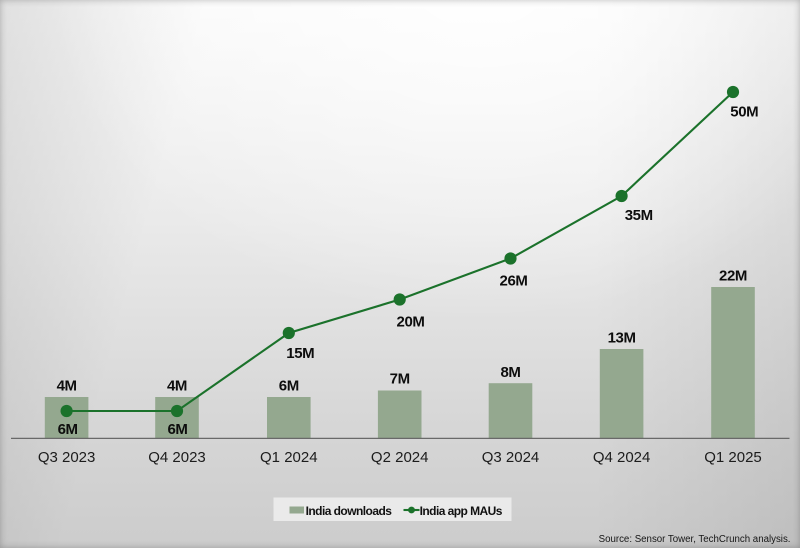 Image resolution: width=800 pixels, height=553 pixels. Describe the element at coordinates (177, 457) in the screenshot. I see `svg-text: Q4 2023` at that location.